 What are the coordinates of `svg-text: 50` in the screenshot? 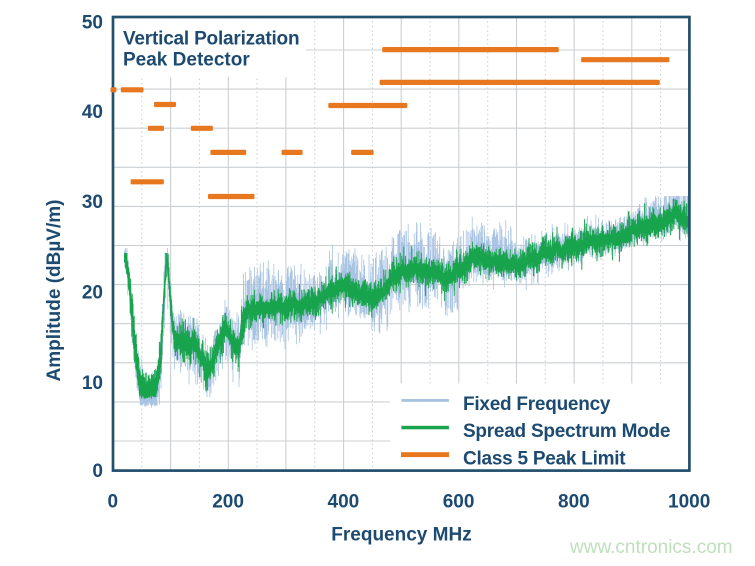 It's located at (92, 23).